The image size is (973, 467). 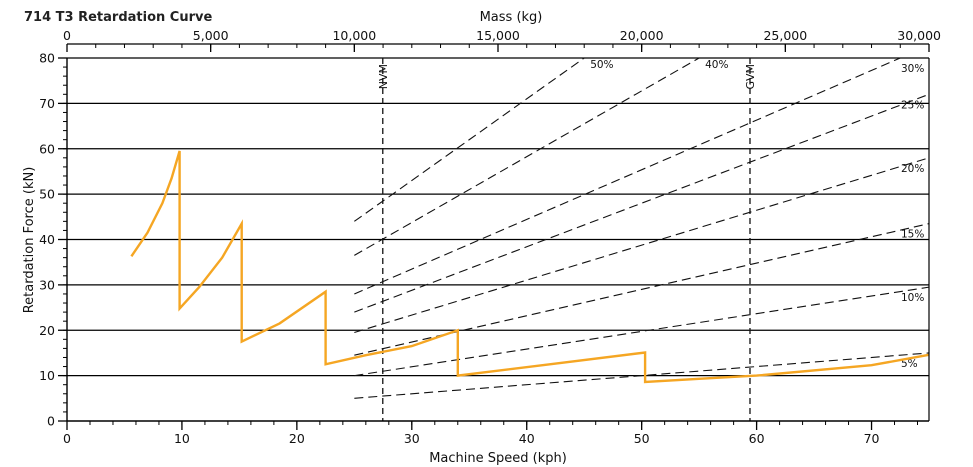 I want to click on top-tick-label-25000: 25,000, so click(x=785, y=35).